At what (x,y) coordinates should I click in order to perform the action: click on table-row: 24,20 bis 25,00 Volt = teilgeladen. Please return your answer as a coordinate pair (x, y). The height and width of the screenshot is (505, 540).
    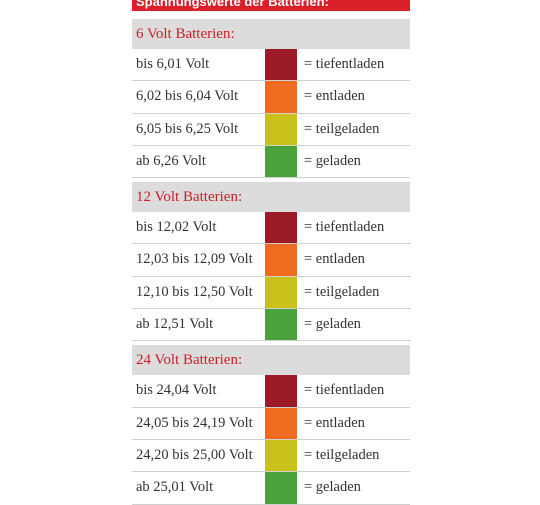
    Looking at the image, I should click on (271, 456).